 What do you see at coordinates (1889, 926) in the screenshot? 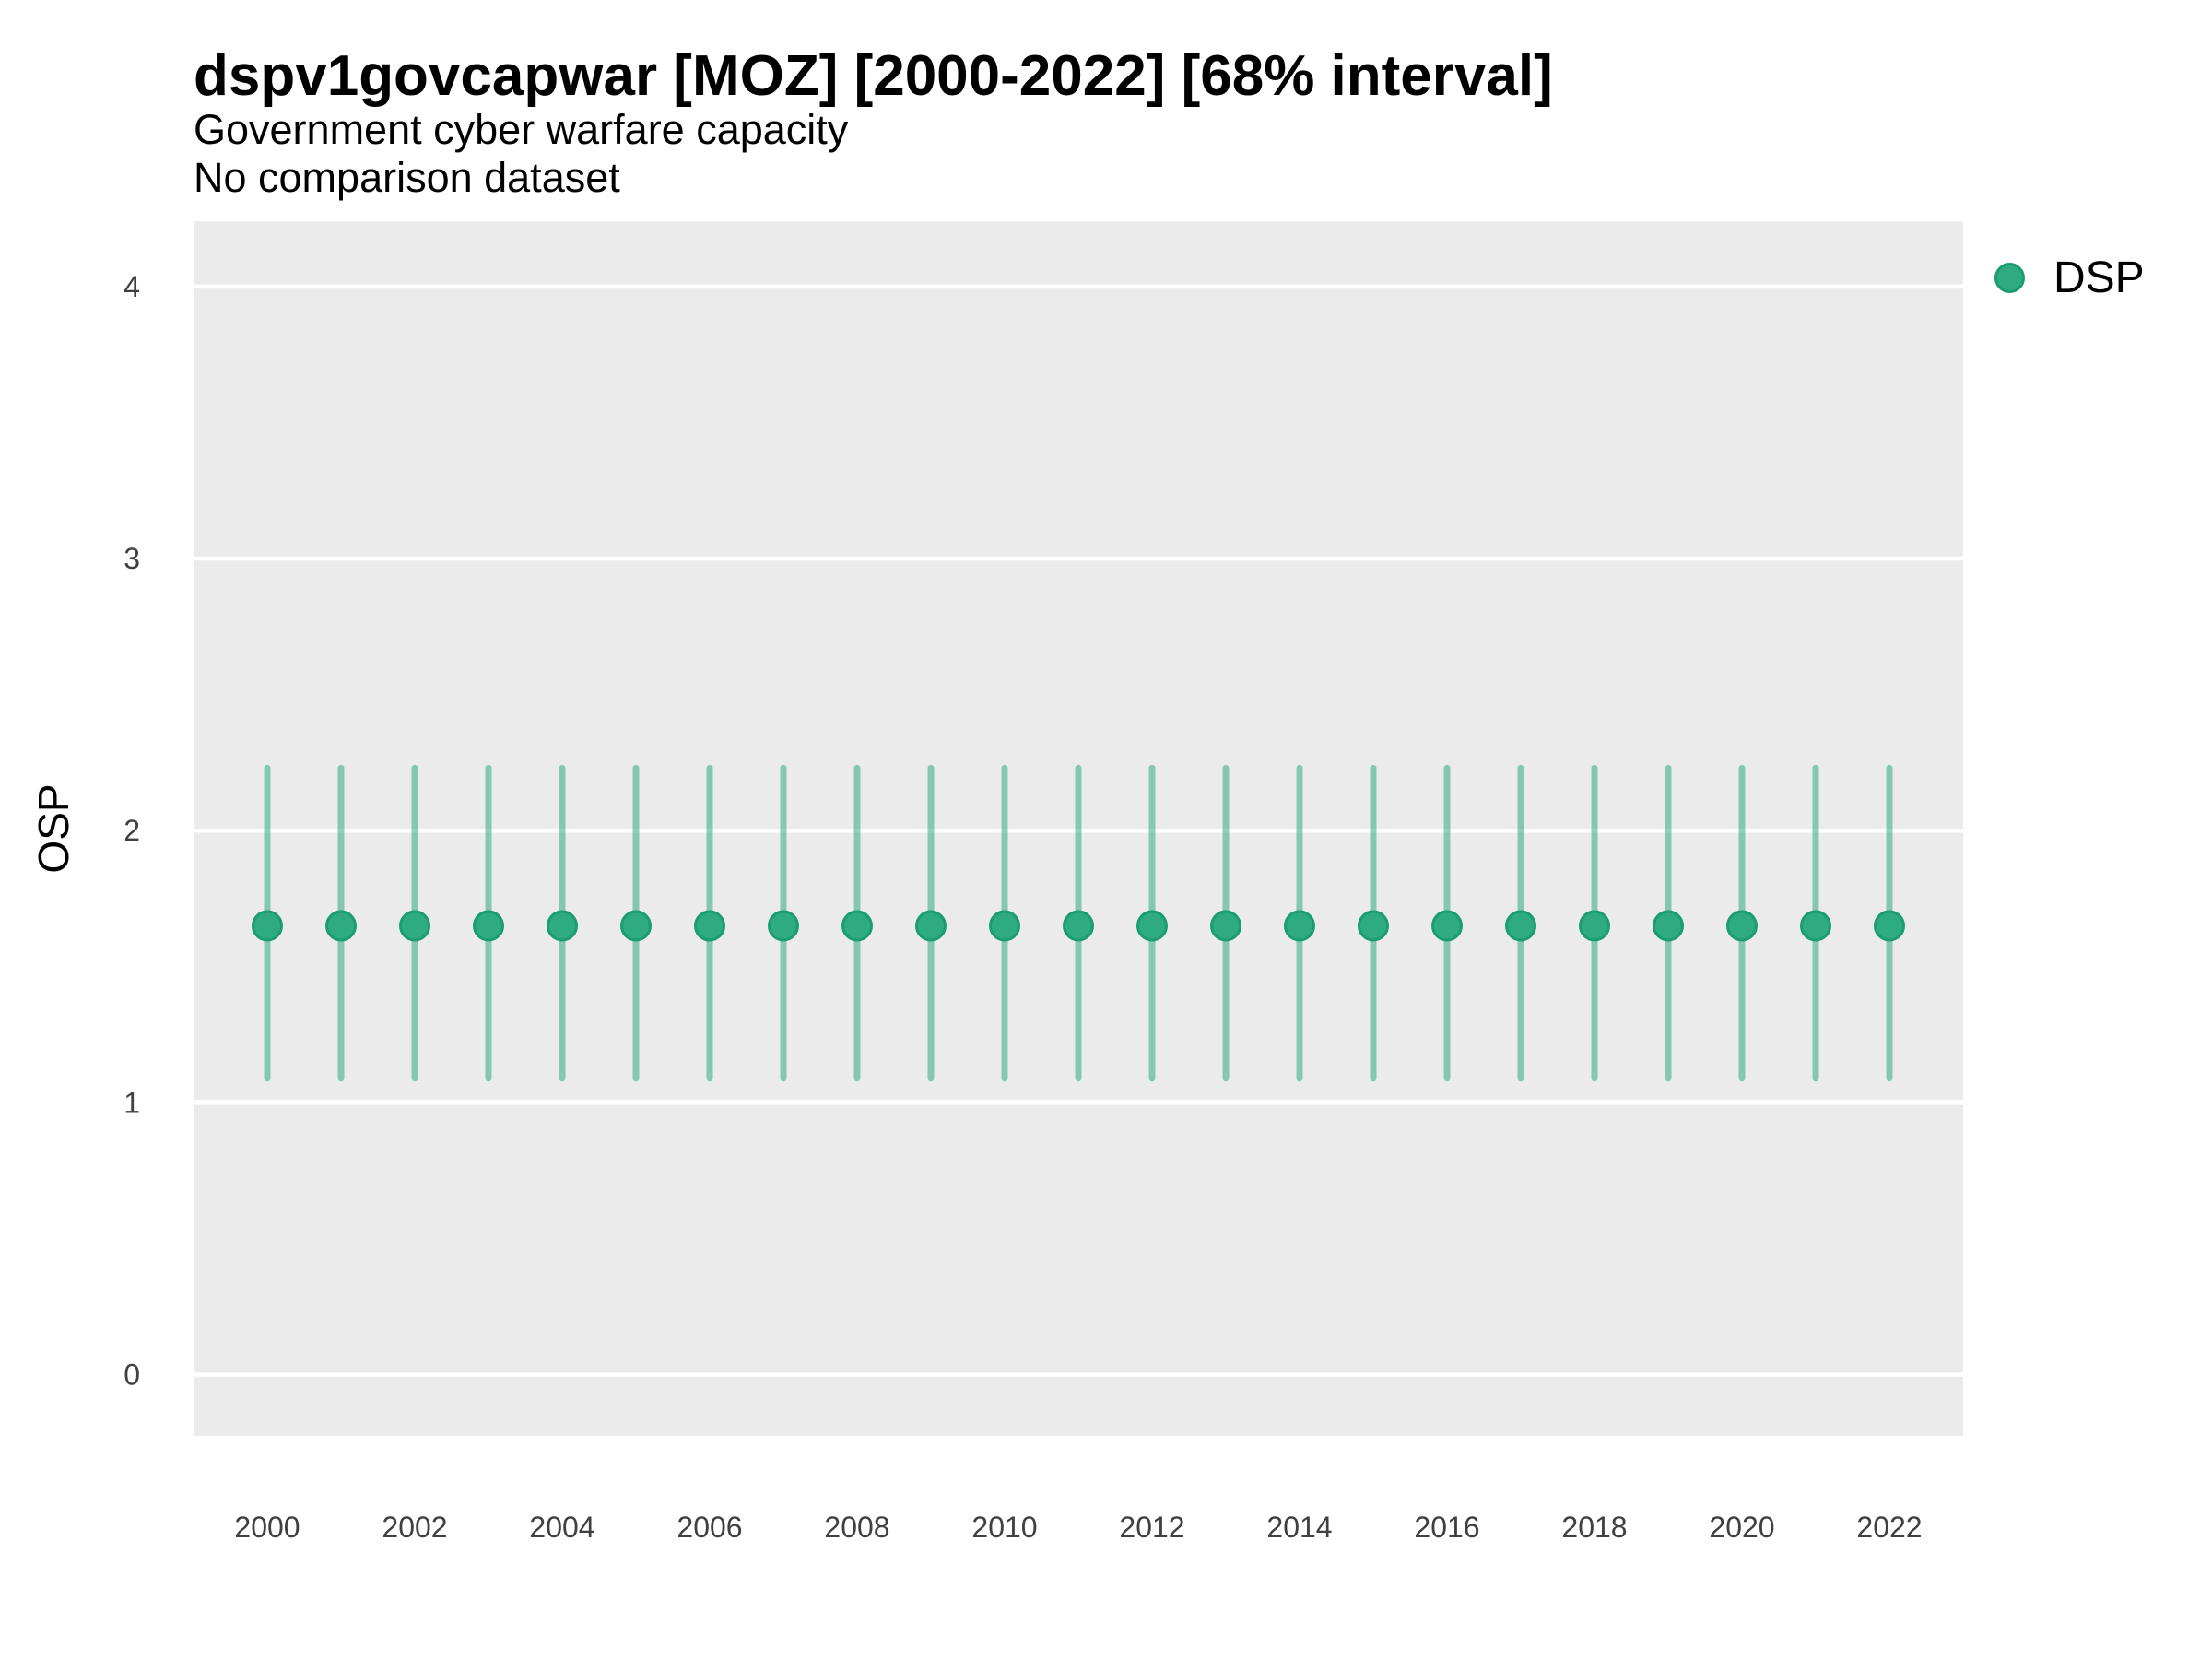
I see `data-point-2022` at bounding box center [1889, 926].